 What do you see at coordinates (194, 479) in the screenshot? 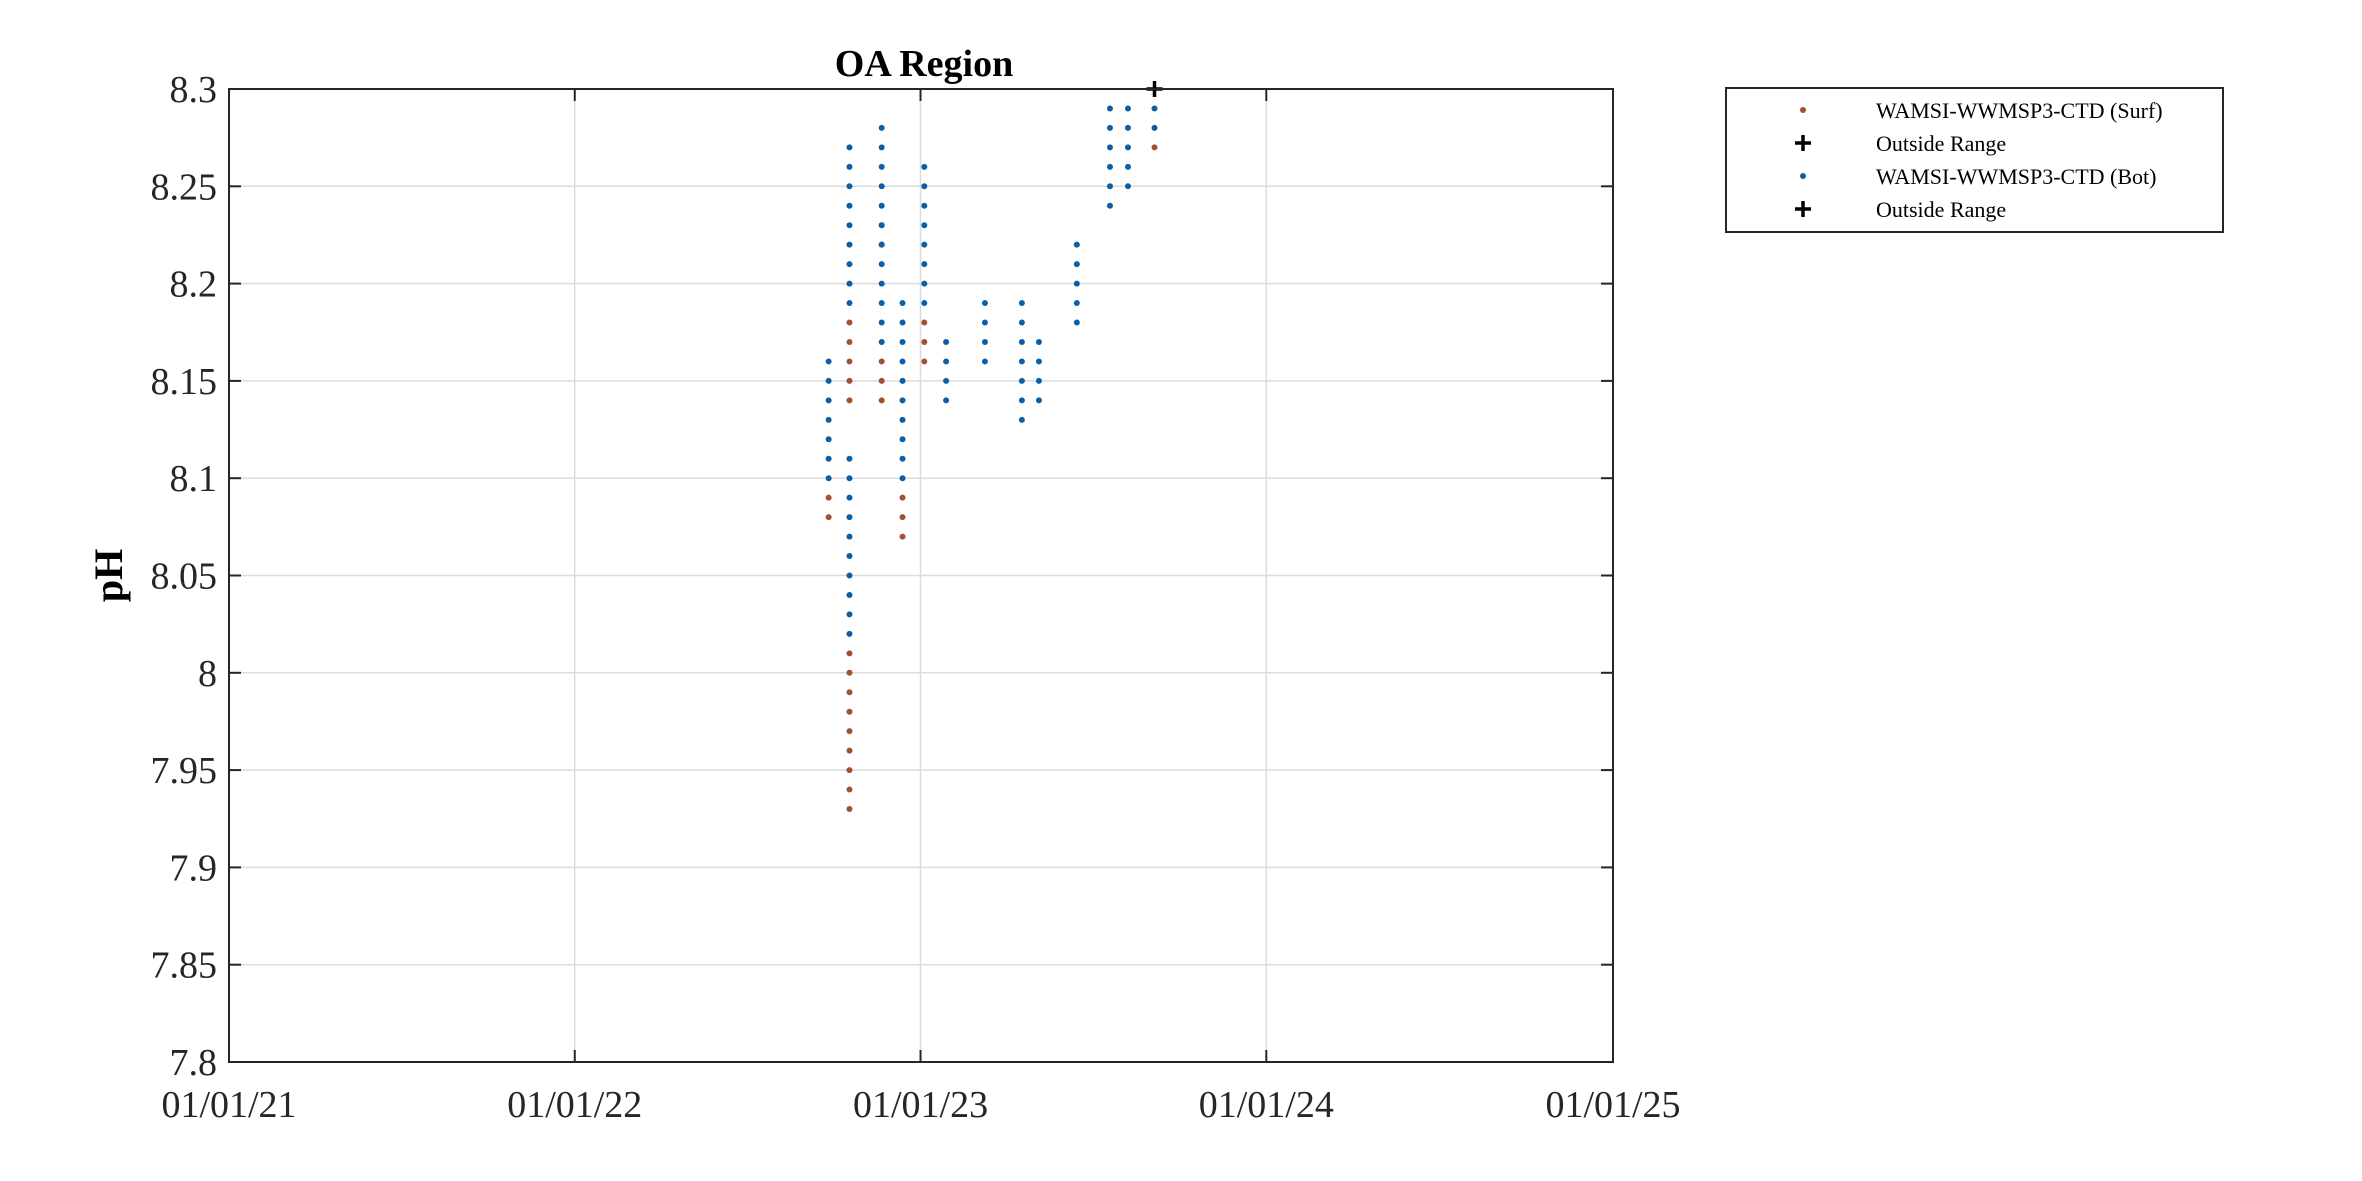
I see `y-tick-label: 8.1` at bounding box center [194, 479].